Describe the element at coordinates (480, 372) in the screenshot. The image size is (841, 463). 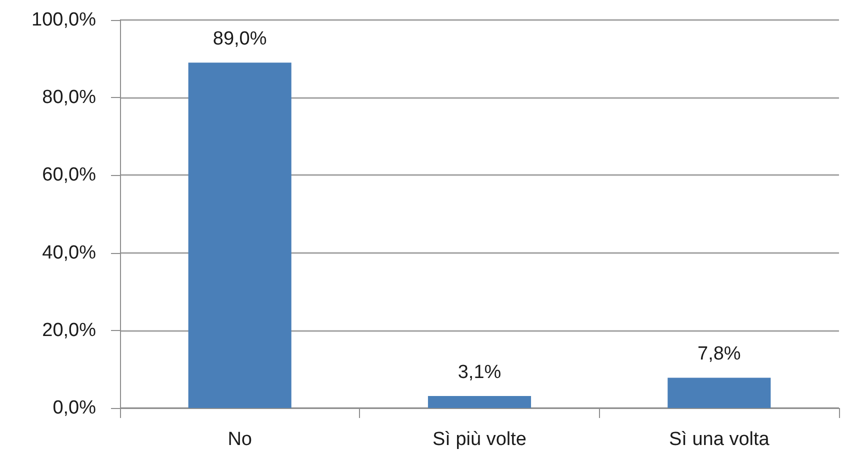
I see `data-label: 3,1%` at that location.